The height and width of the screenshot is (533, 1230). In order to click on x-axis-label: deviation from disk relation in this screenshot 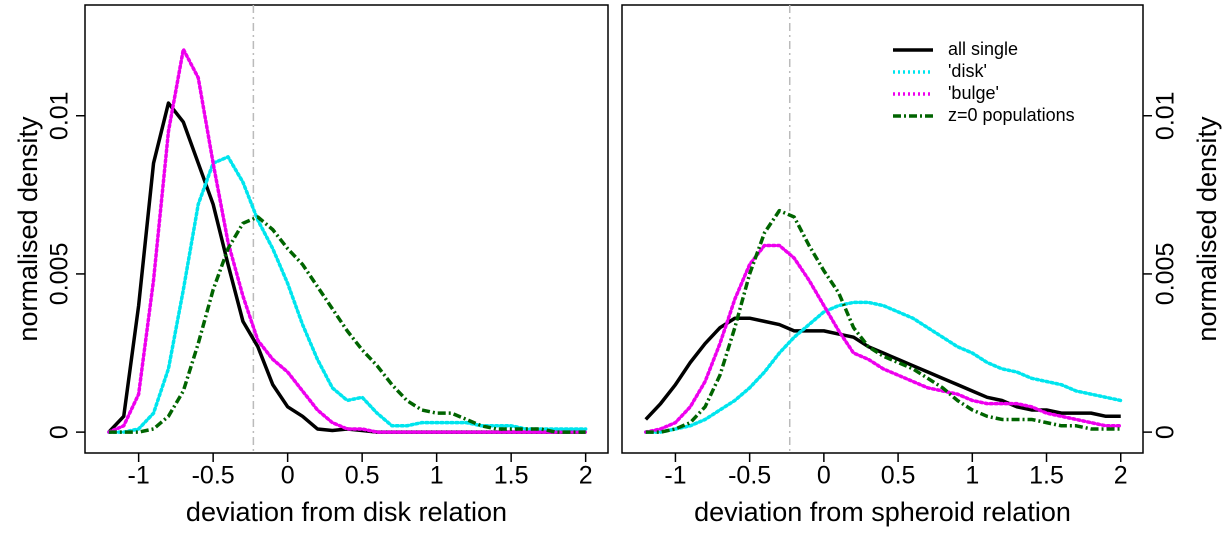, I will do `click(346, 512)`.